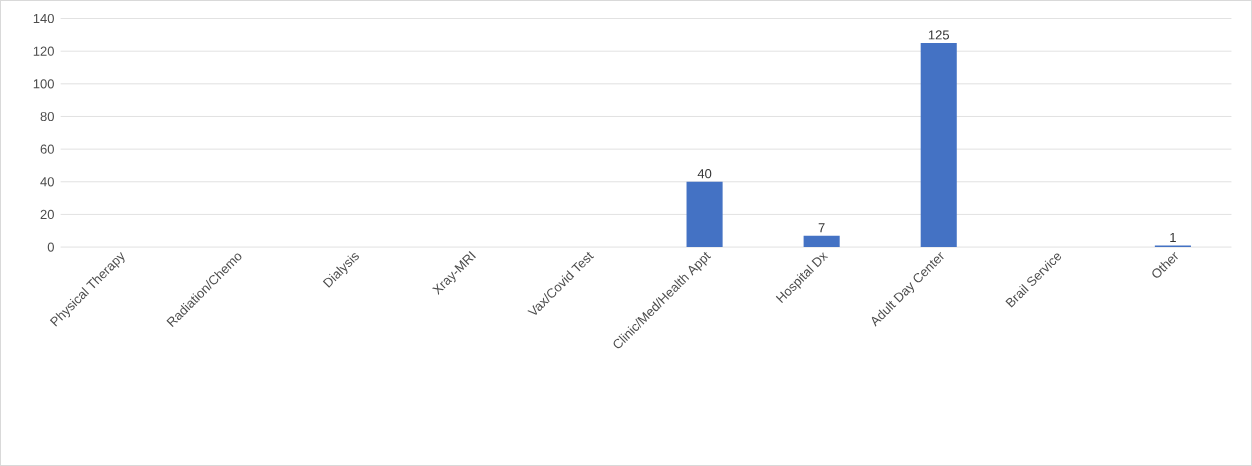 The height and width of the screenshot is (466, 1252). What do you see at coordinates (43, 84) in the screenshot?
I see `y-tick-label: 100` at bounding box center [43, 84].